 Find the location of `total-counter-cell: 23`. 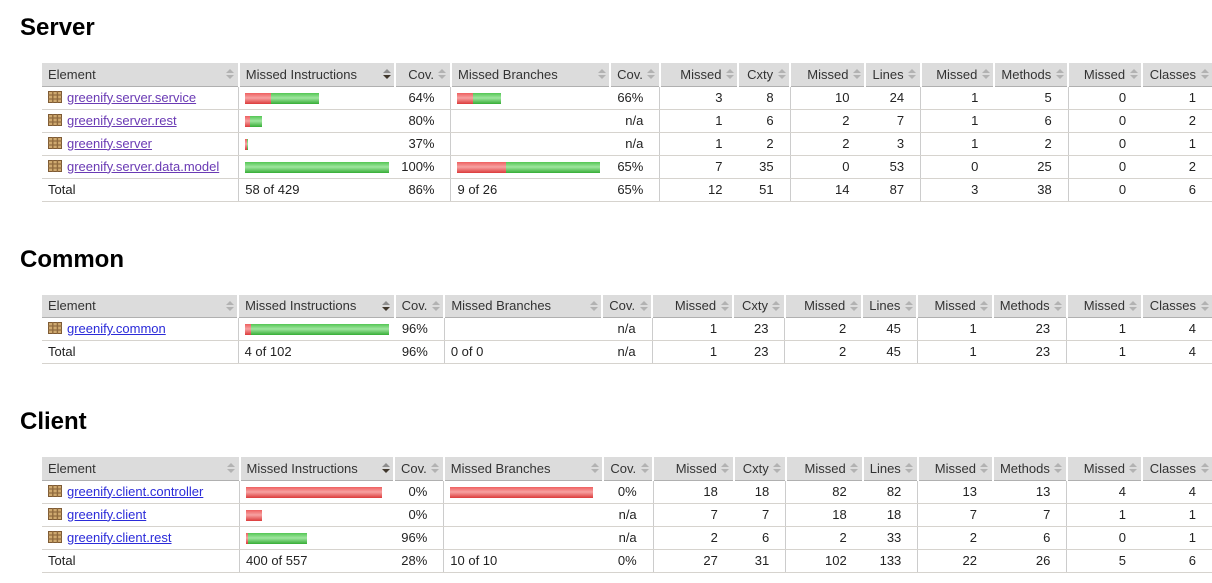

total-counter-cell: 23 is located at coordinates (1029, 352).